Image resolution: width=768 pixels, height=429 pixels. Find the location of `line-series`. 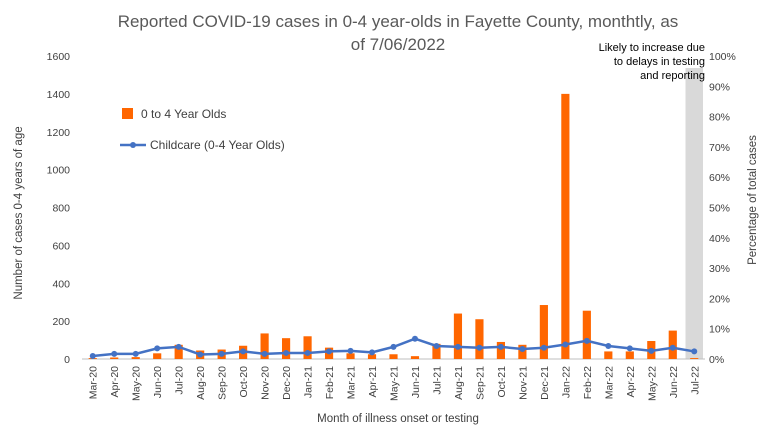

line-series is located at coordinates (393, 347).